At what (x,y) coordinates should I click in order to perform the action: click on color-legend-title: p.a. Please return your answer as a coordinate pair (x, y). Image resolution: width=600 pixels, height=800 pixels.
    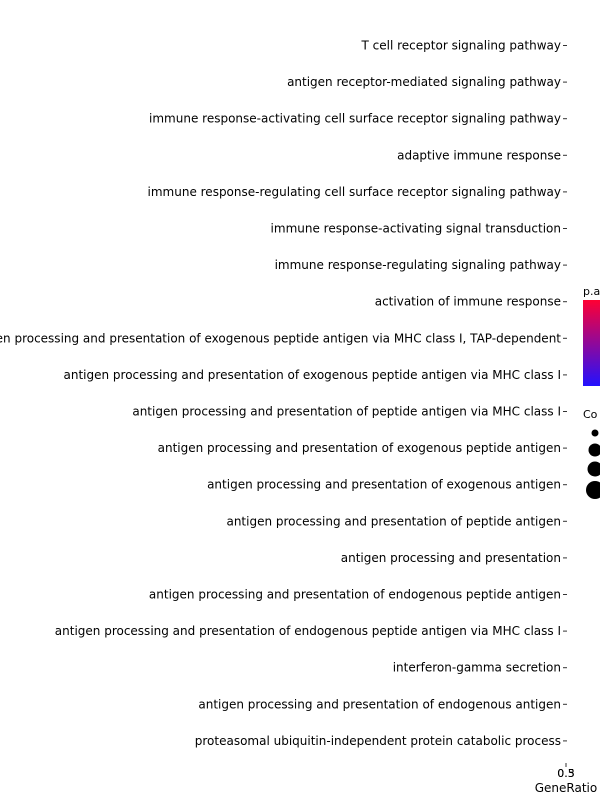
    Looking at the image, I should click on (591, 291).